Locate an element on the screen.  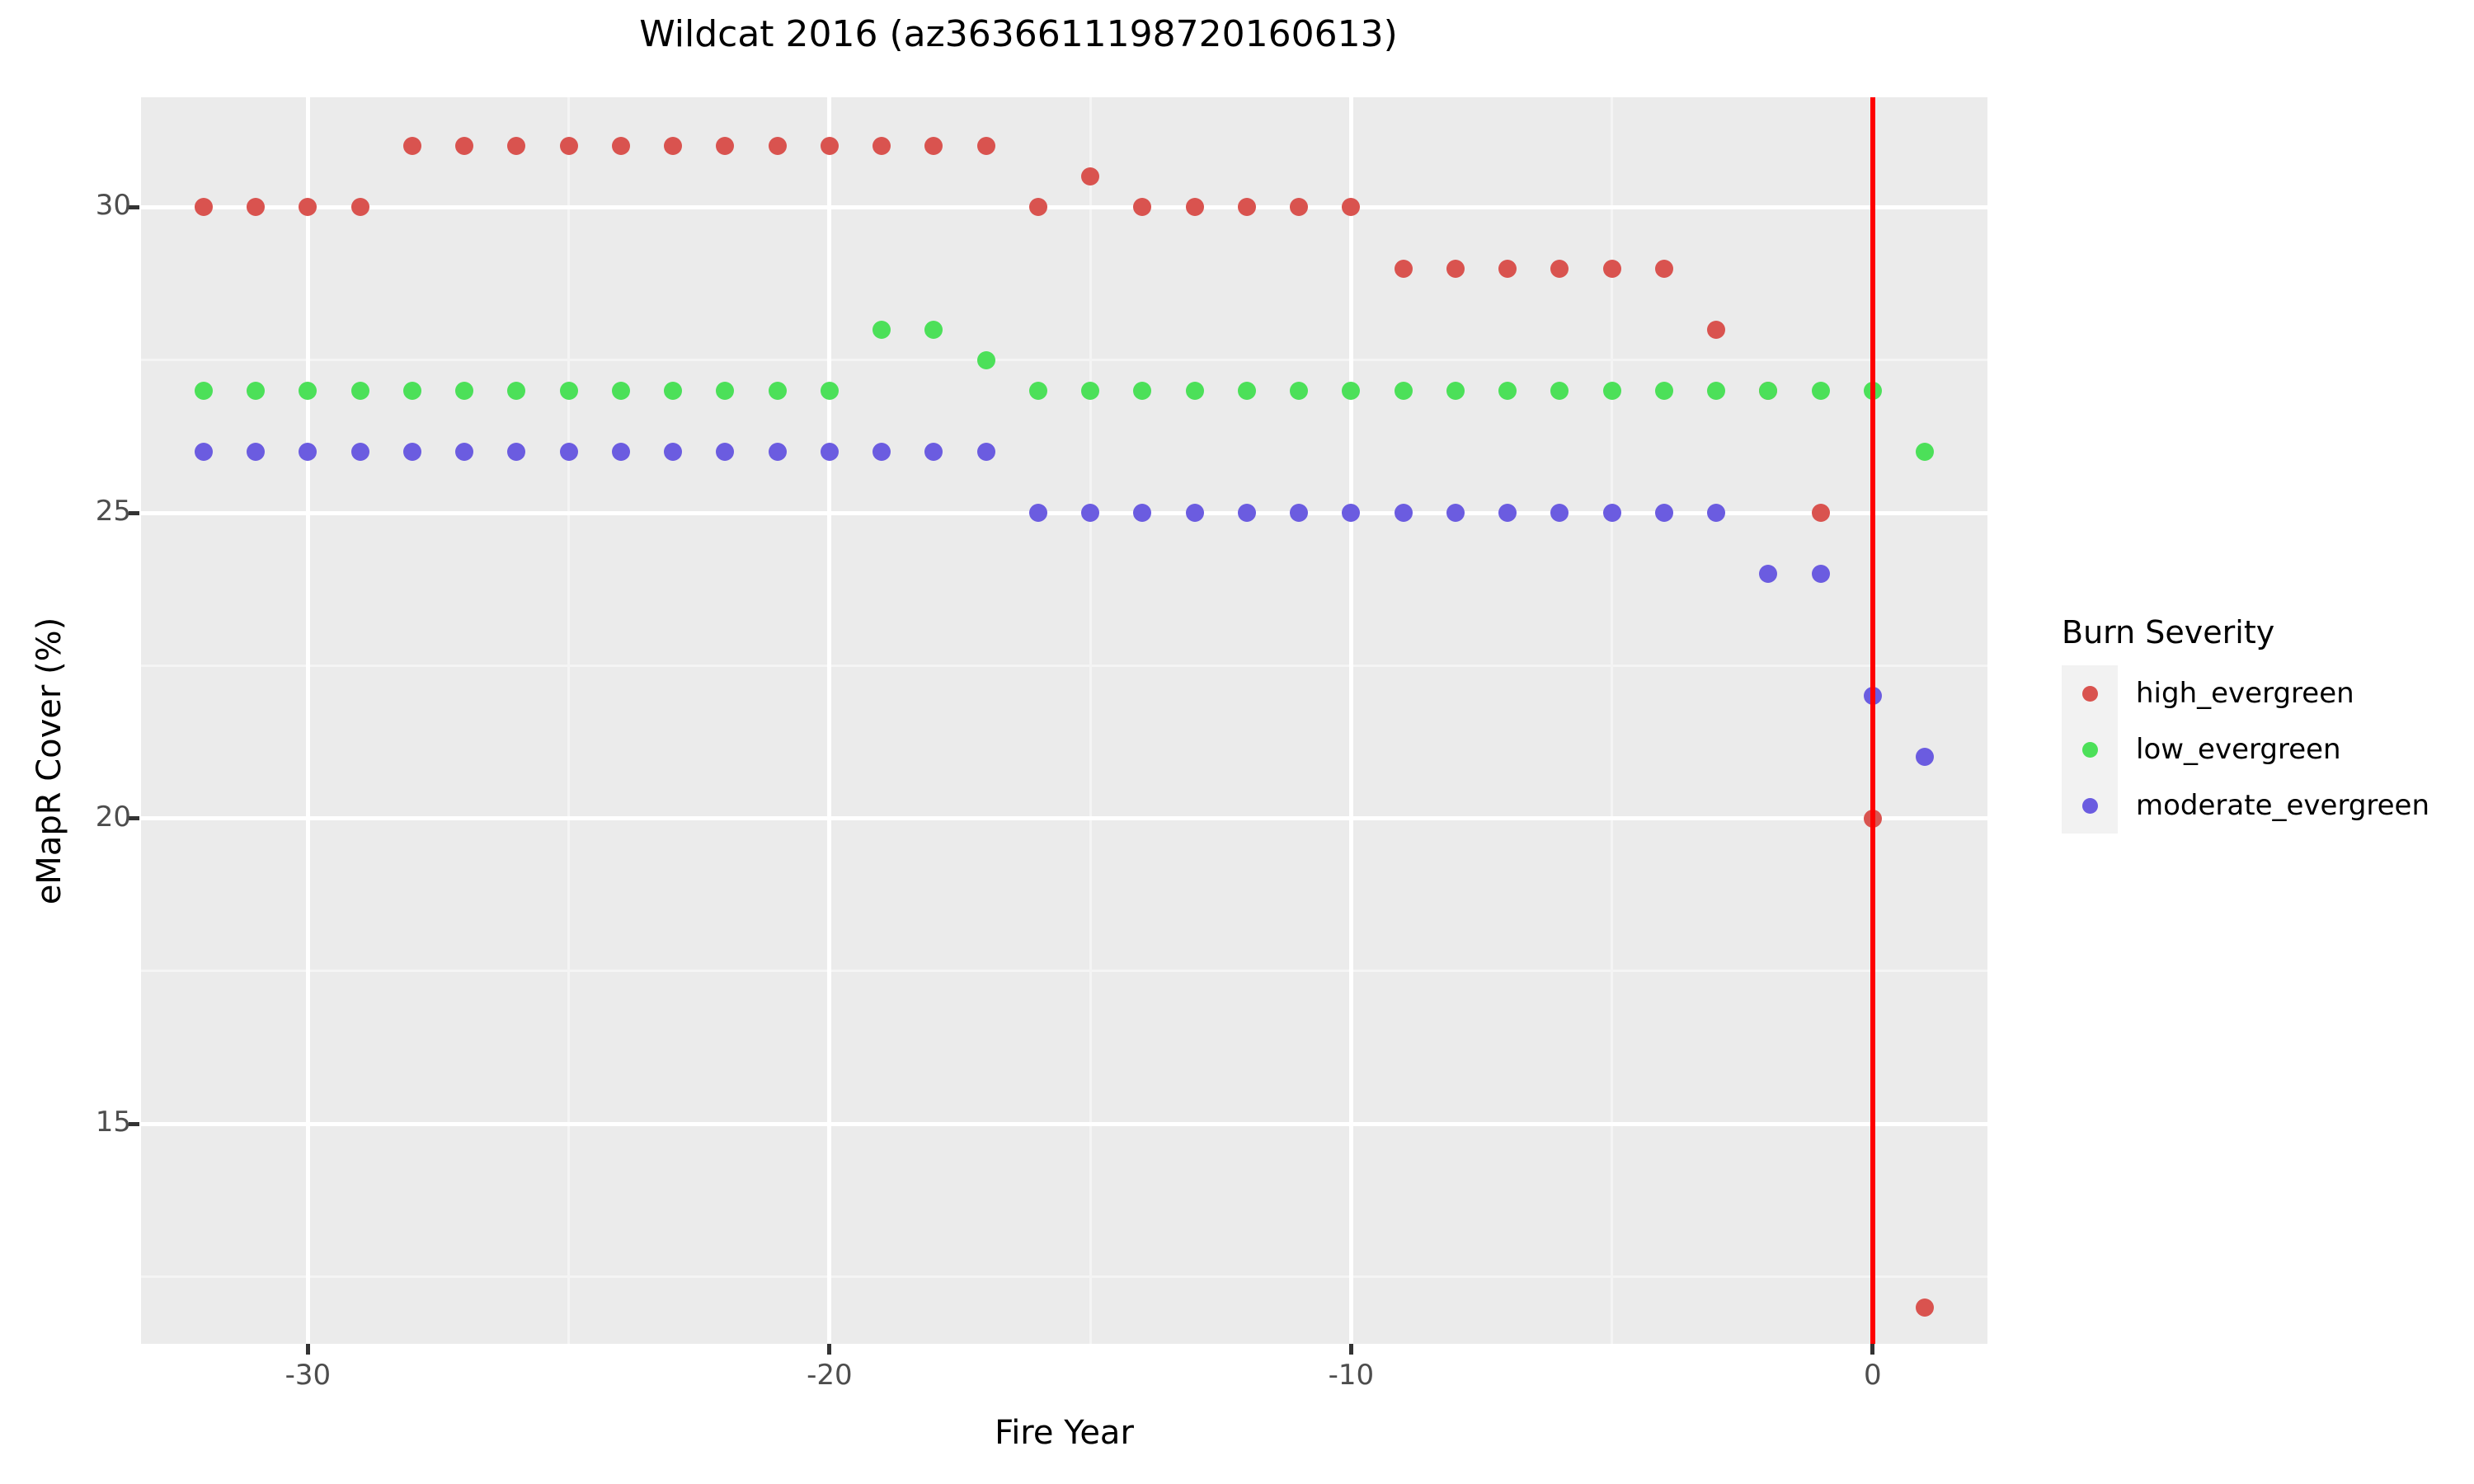
x-tick-label: -30 is located at coordinates (308, 1375).